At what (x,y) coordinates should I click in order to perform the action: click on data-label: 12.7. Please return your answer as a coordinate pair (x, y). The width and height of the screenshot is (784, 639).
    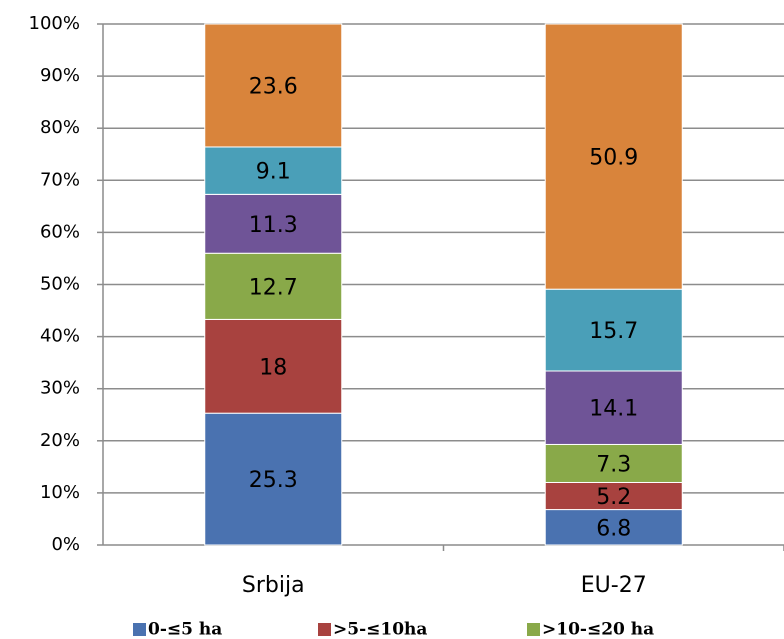
    Looking at the image, I should click on (273, 287).